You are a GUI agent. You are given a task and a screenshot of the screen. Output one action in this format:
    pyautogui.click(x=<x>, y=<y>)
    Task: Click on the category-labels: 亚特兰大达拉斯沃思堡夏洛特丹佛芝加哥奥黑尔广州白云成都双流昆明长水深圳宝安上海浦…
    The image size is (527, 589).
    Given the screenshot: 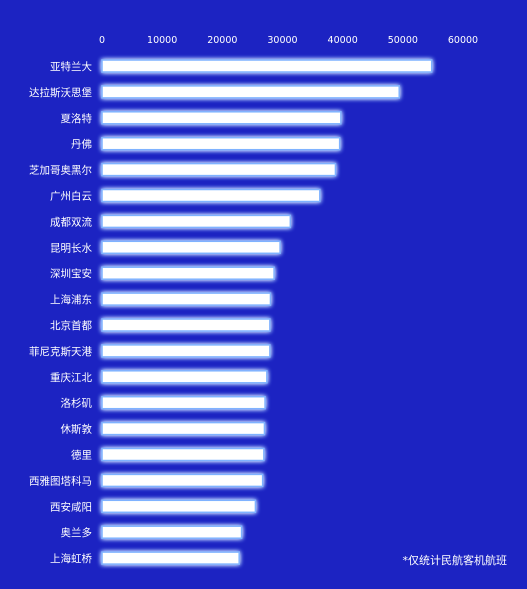 What is the action you would take?
    pyautogui.click(x=60, y=312)
    